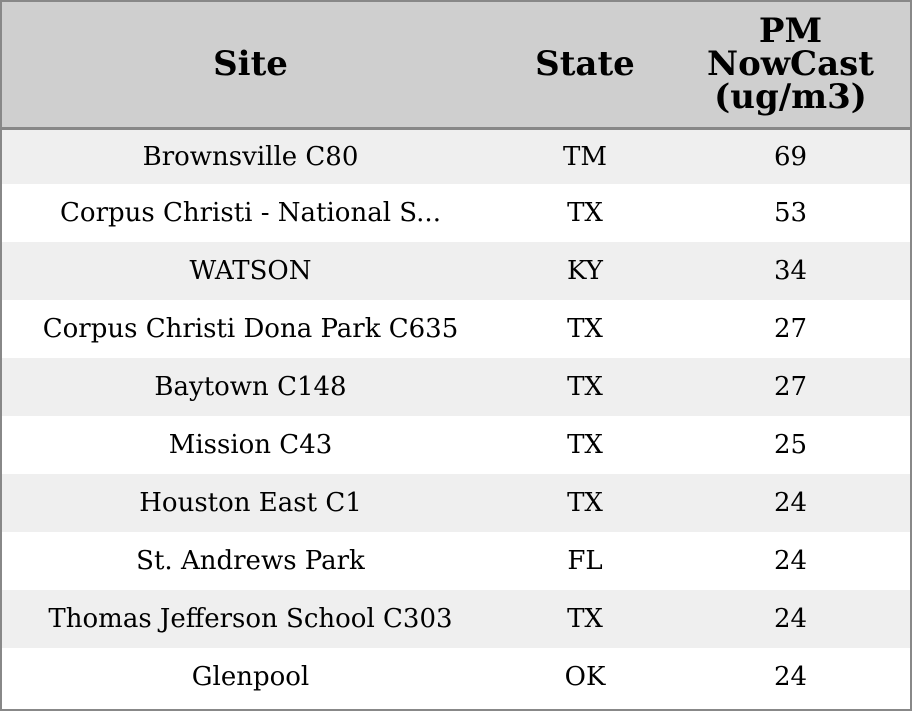 The width and height of the screenshot is (912, 711). Describe the element at coordinates (585, 561) in the screenshot. I see `cell-state: FL` at that location.